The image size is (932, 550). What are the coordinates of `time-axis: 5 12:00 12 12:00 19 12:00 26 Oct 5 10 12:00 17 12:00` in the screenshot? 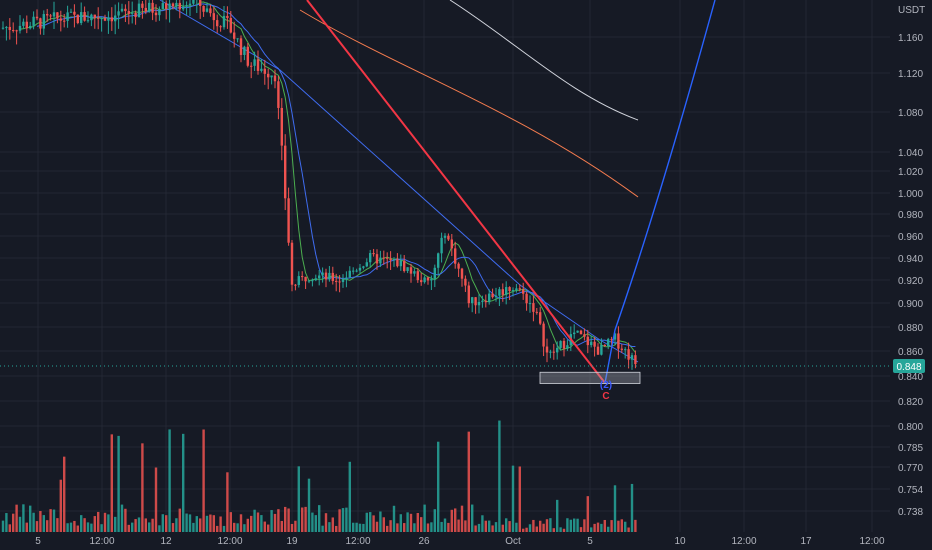 It's located at (466, 541).